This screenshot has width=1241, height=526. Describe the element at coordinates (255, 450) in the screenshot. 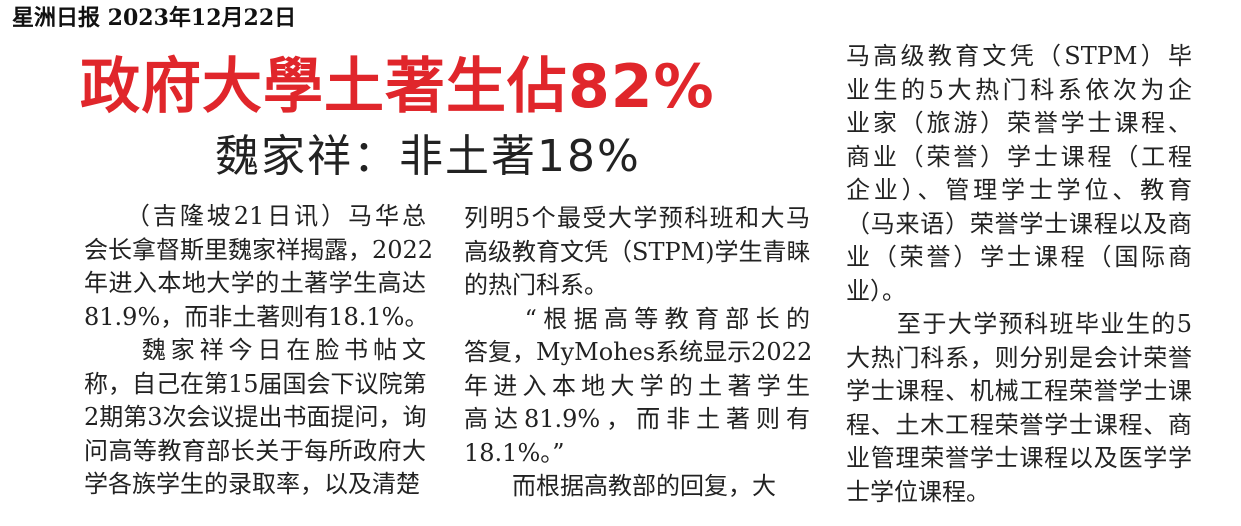

I see `text-line: 问高等教育部长关于每所政府大` at that location.